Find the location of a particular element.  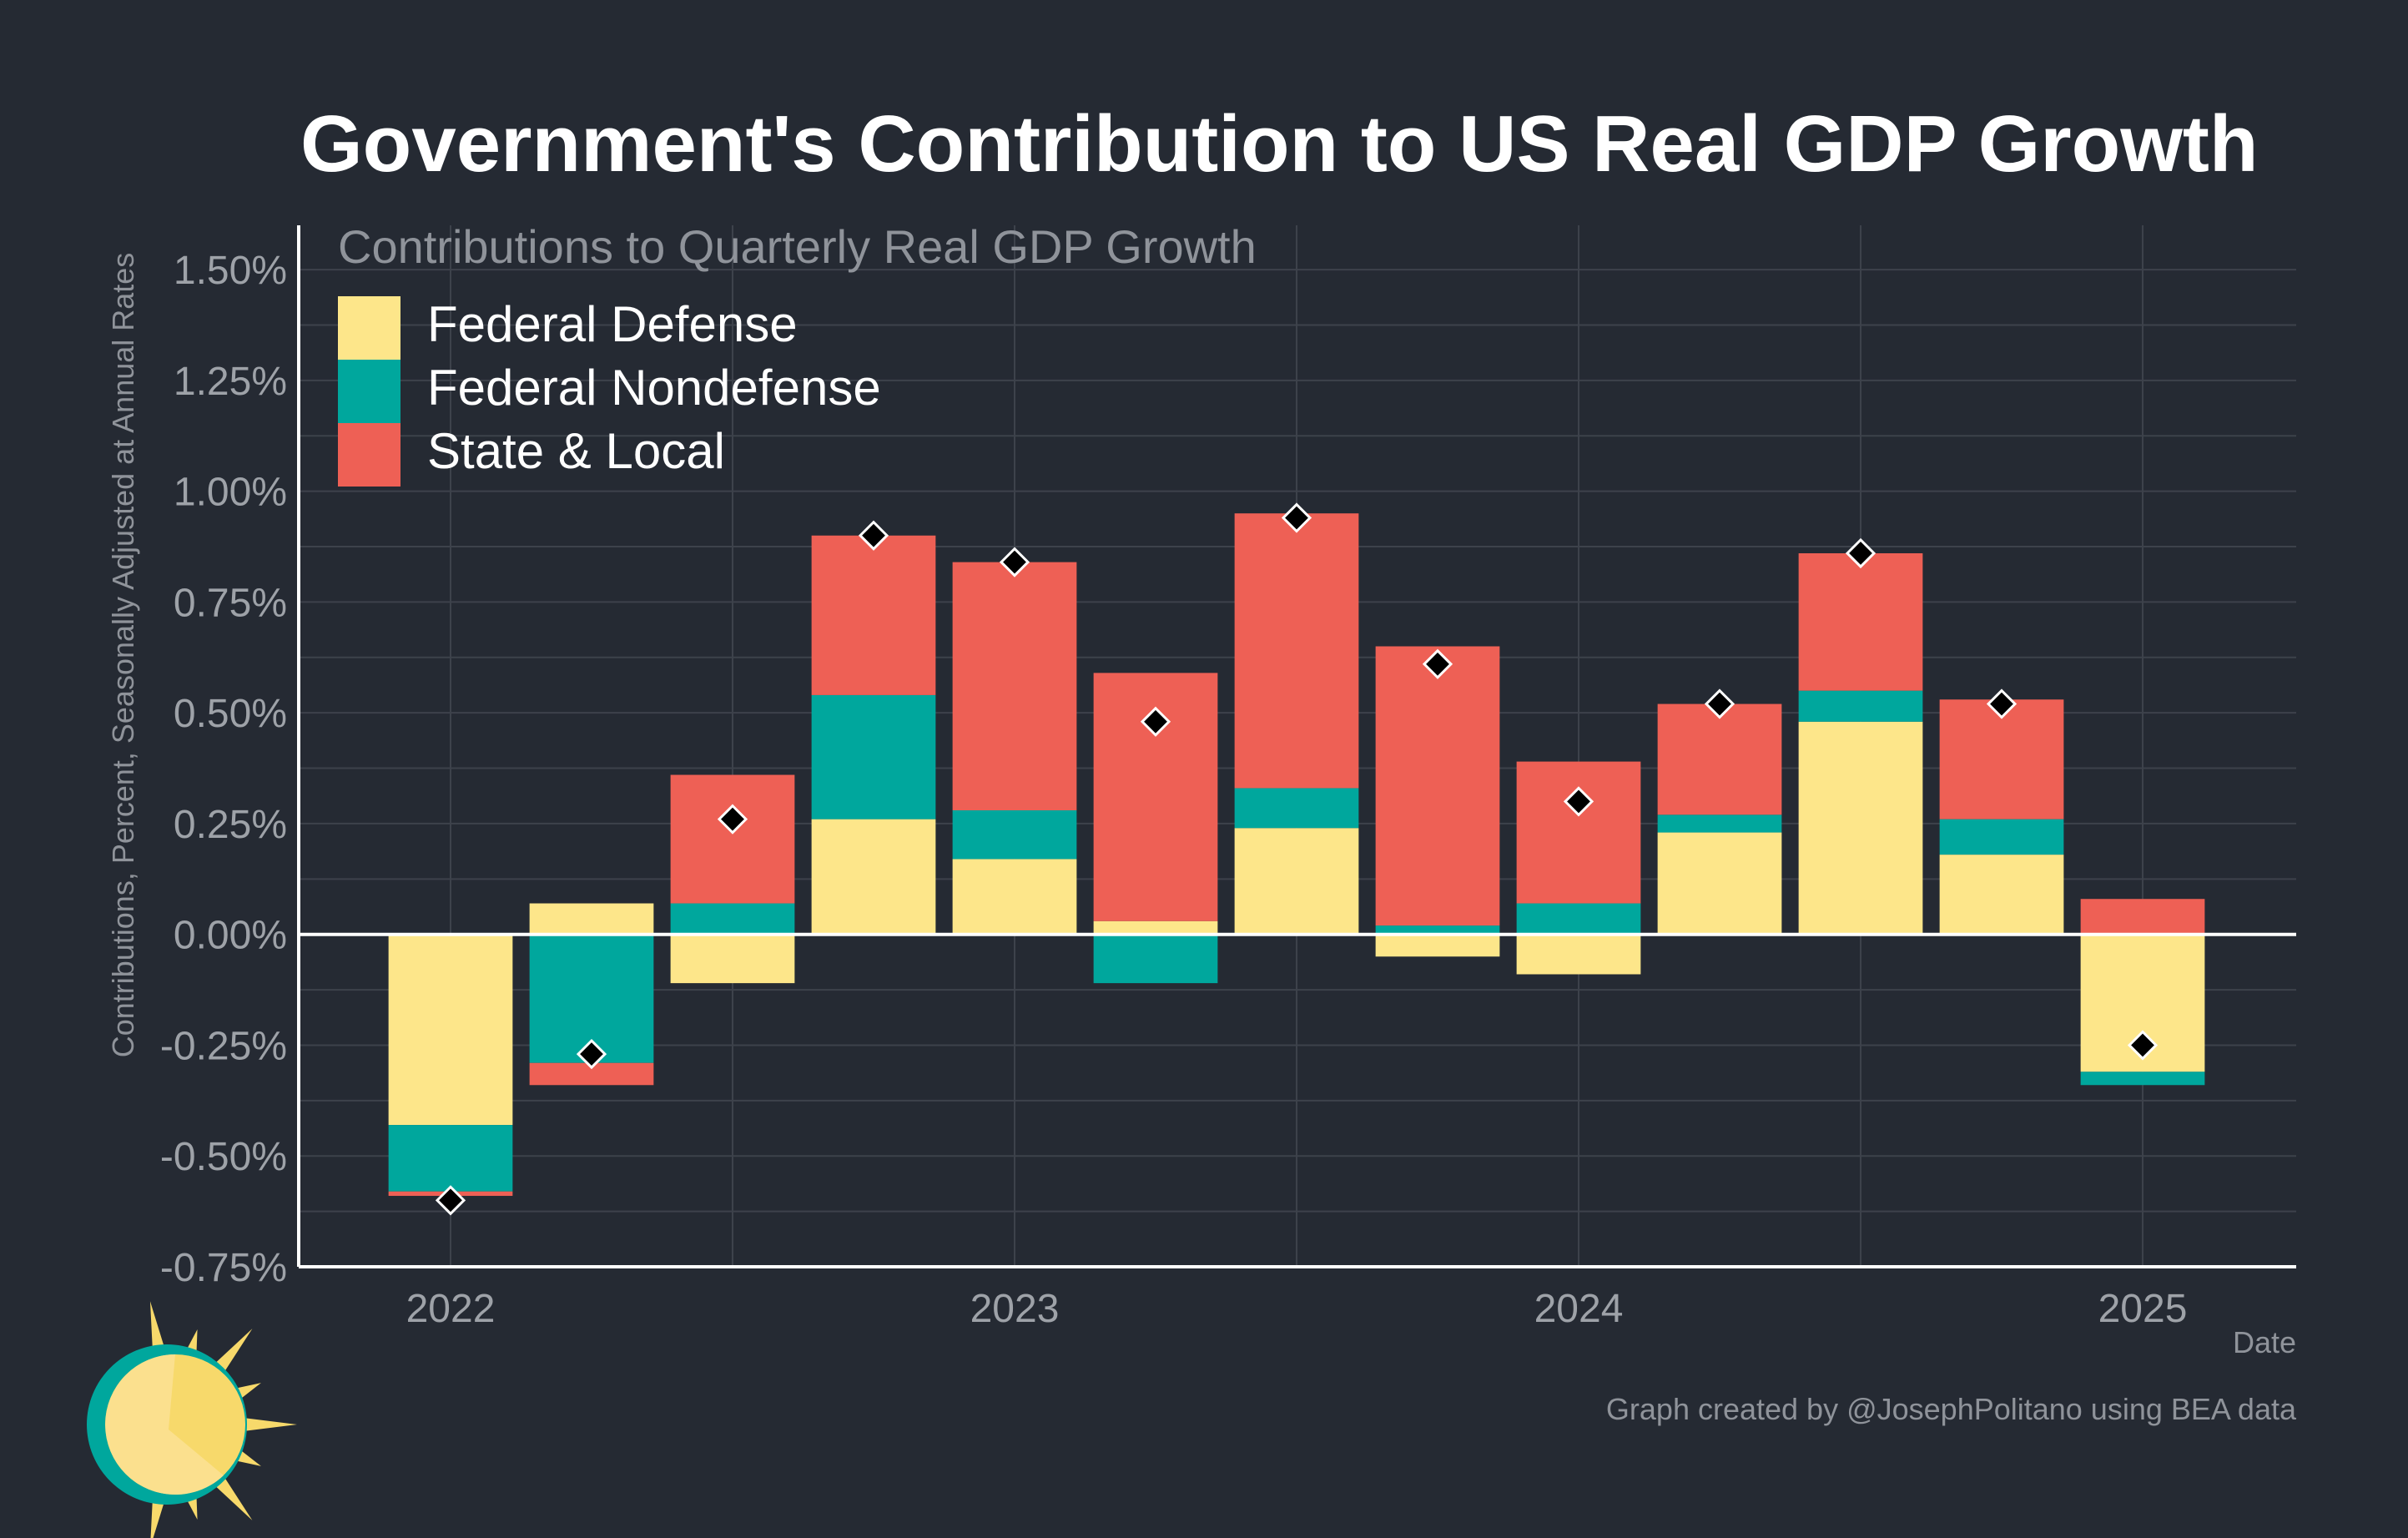

x-tick-label: 2022 is located at coordinates (451, 1309).